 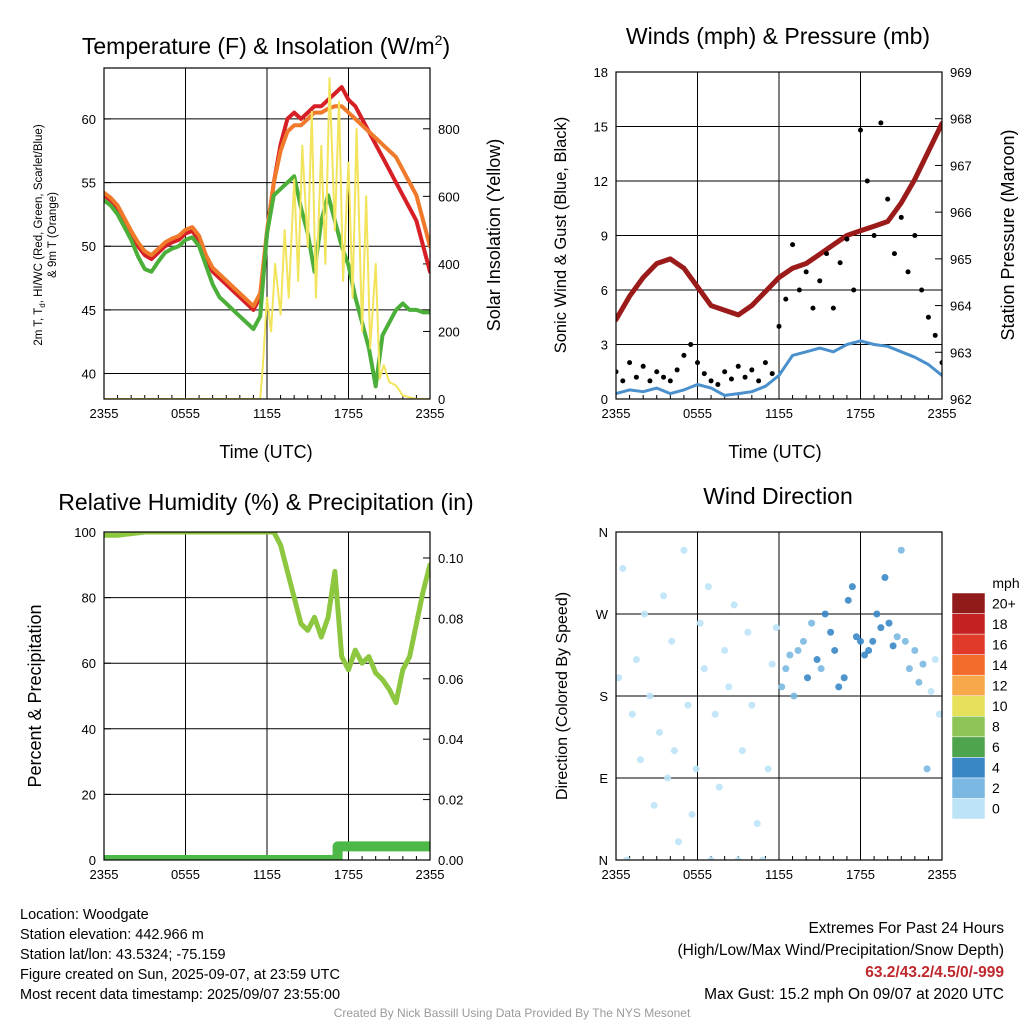 I want to click on humidity-y2-tick-label: 0.02, so click(x=450, y=800).